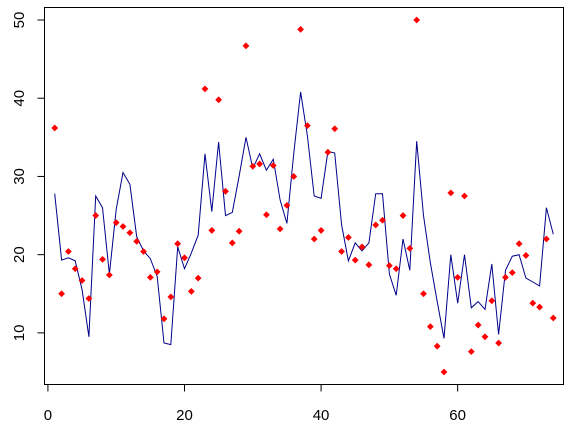  I want to click on x-axis: 0 20 40 60, so click(255, 404).